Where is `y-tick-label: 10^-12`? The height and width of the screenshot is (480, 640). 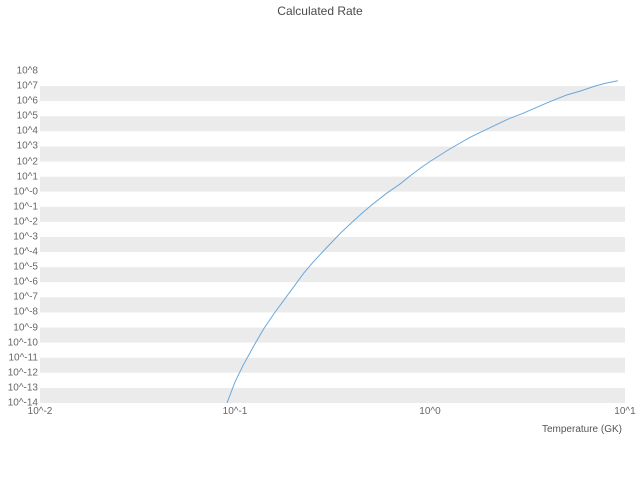
y-tick-label: 10^-12 is located at coordinates (22, 373).